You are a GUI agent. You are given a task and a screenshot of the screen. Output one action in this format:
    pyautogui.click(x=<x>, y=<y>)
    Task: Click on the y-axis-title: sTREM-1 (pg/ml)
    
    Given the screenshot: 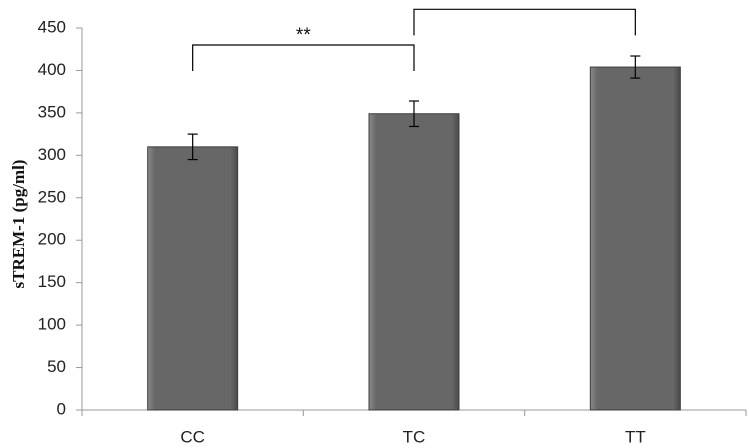 What is the action you would take?
    pyautogui.click(x=18, y=224)
    